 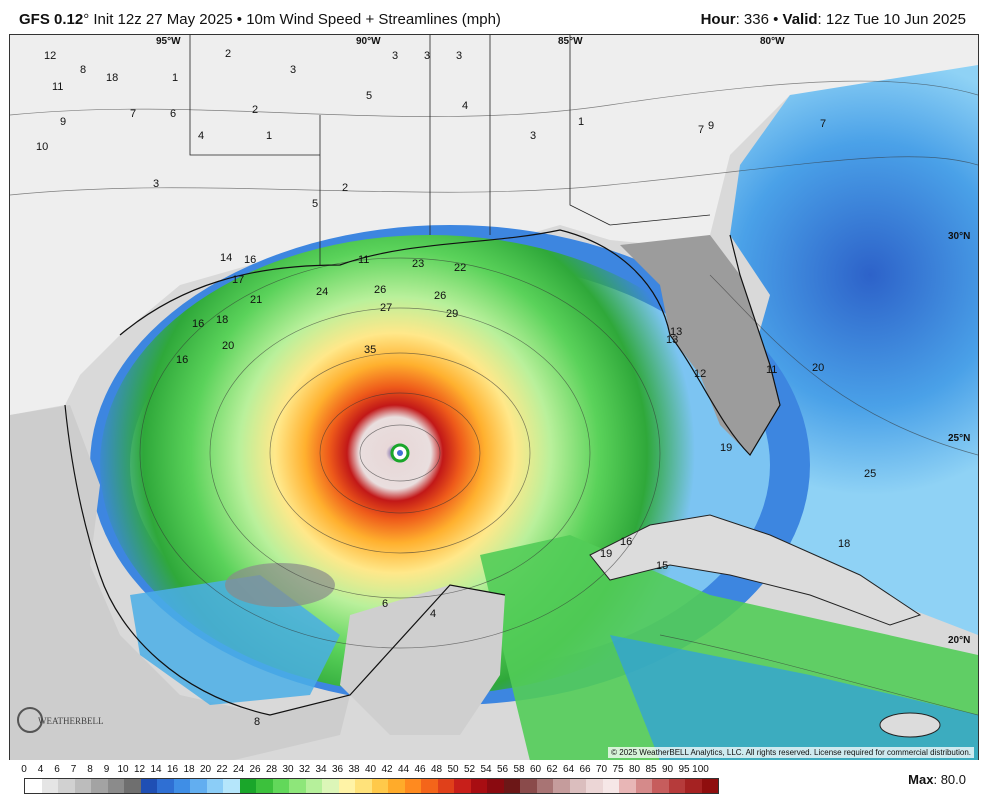 I want to click on legend-tick-label: 18, so click(x=189, y=769).